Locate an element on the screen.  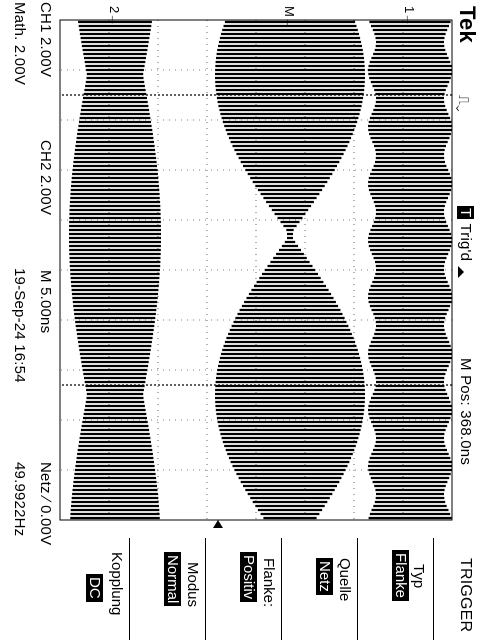
frequency-readout: 49.9922Hz is located at coordinates (19, 499).